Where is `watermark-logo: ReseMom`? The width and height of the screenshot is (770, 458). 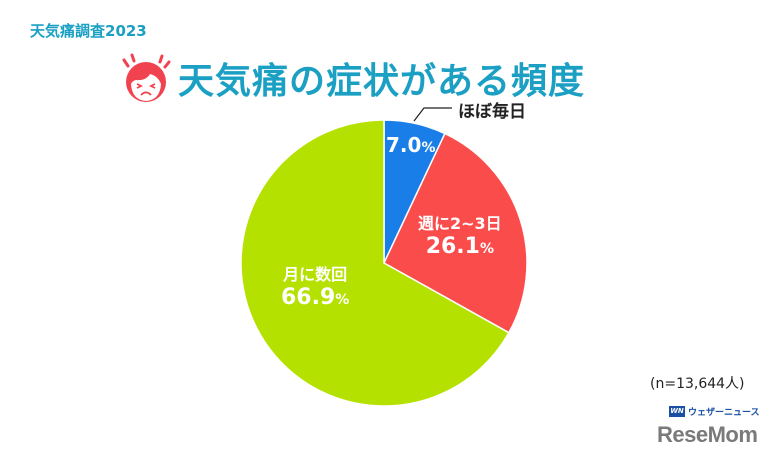 watermark-logo: ReseMom is located at coordinates (707, 434).